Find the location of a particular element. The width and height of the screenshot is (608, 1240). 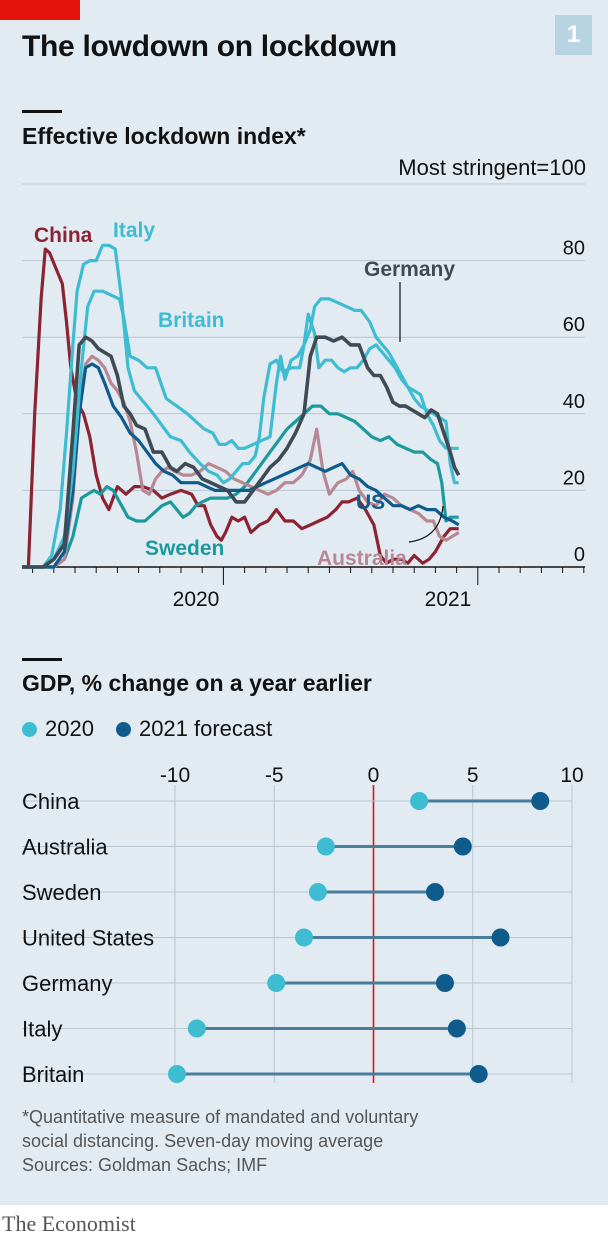

y-tick-label: 0 is located at coordinates (579, 555).